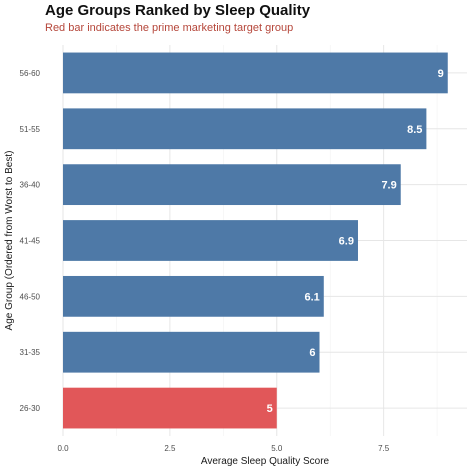 The width and height of the screenshot is (473, 471). Describe the element at coordinates (388, 186) in the screenshot. I see `value-label-36-40: 7.9` at that location.